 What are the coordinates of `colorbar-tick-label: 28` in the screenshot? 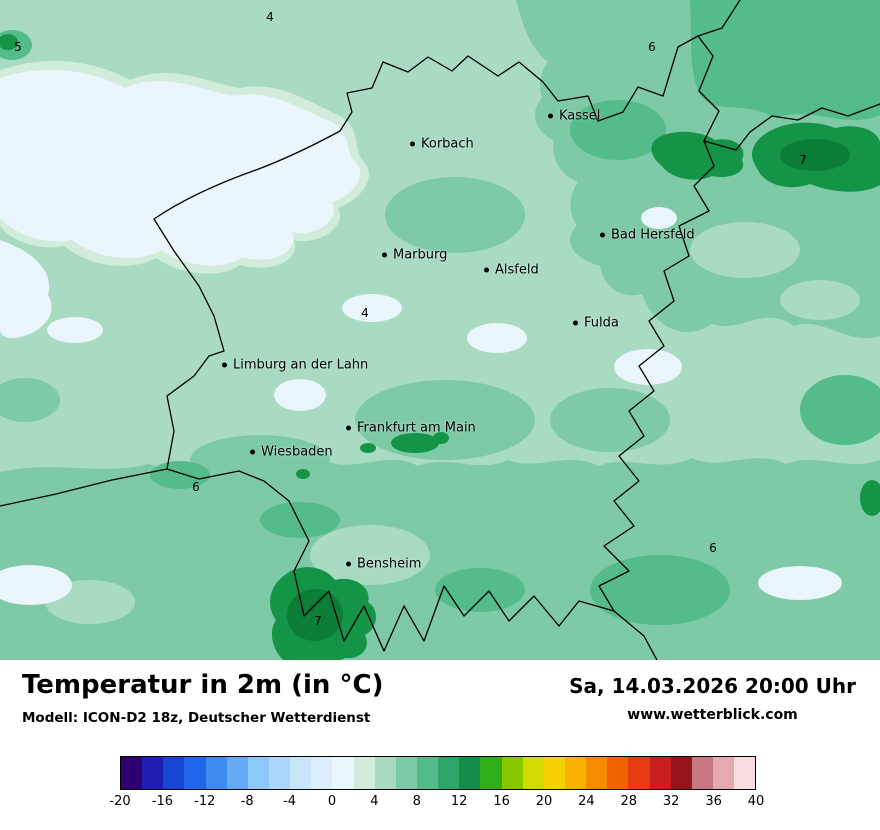 It's located at (629, 801).